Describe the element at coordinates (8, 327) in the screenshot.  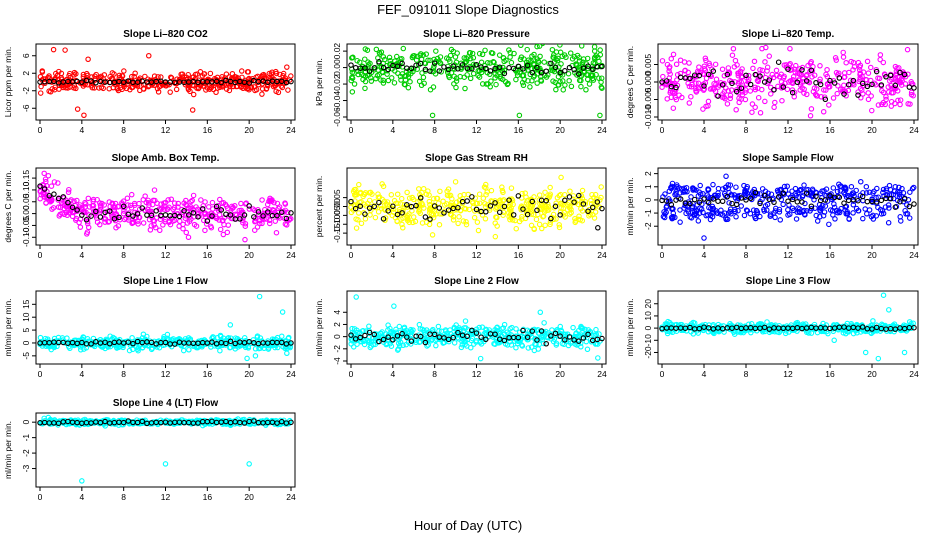
I see `y-axis-label: ml/min per min.` at that location.